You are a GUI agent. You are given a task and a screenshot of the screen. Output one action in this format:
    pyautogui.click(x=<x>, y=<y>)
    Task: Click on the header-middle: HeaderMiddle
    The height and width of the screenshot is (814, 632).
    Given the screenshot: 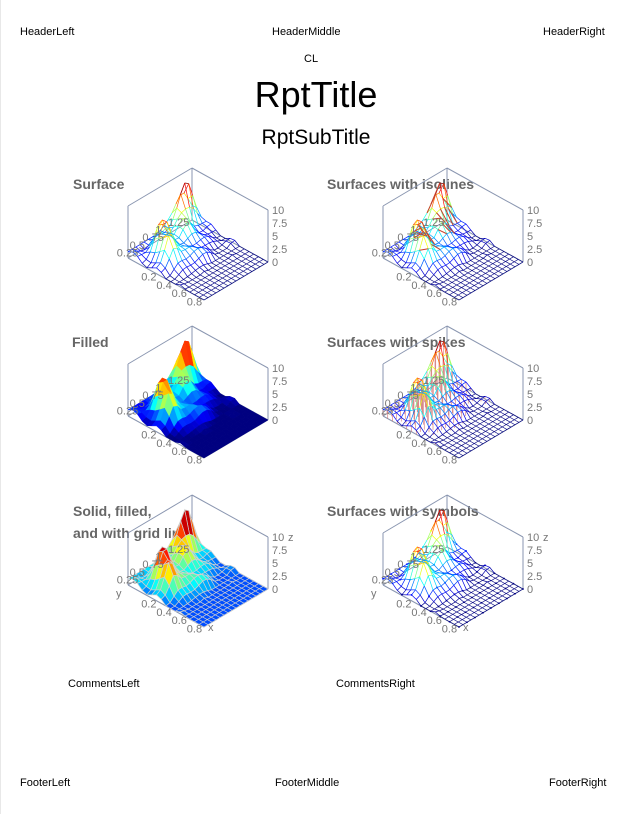 What is the action you would take?
    pyautogui.click(x=306, y=32)
    